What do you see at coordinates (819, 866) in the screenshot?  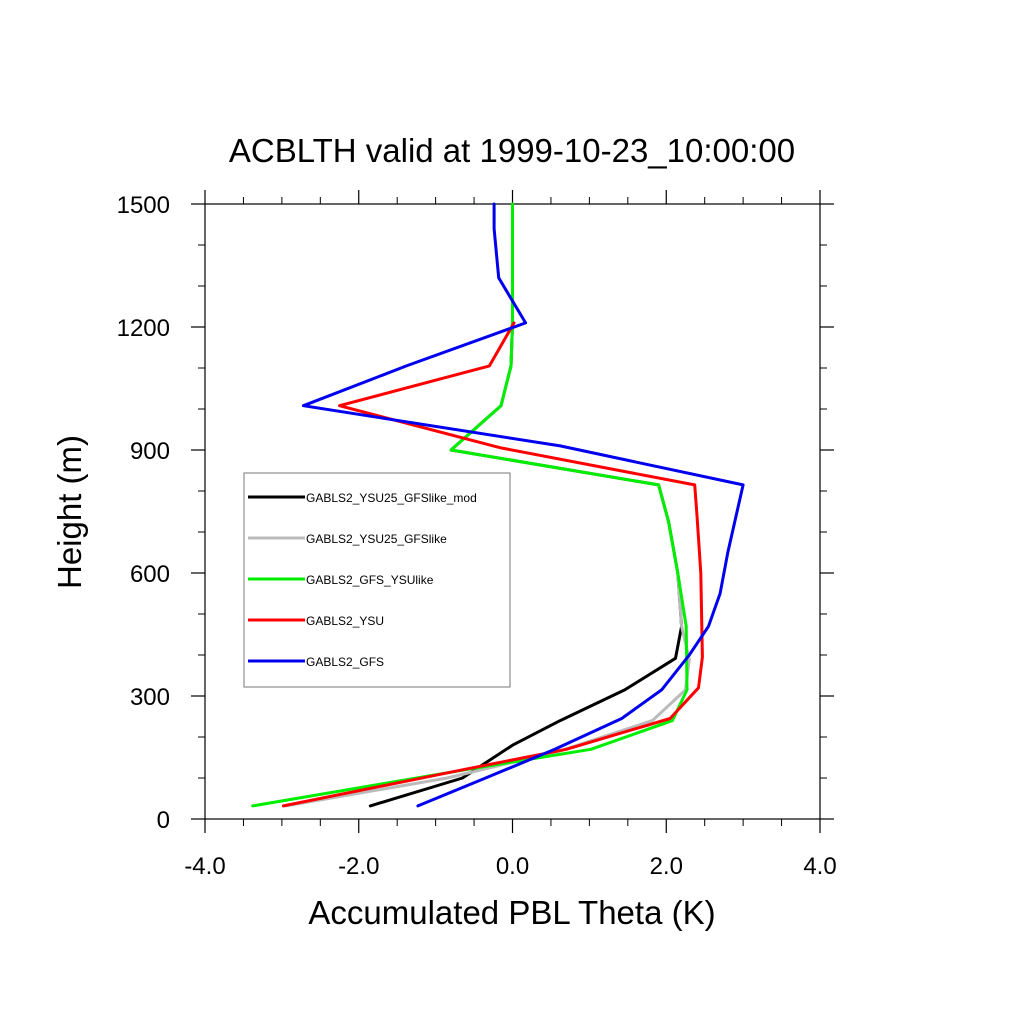 I see `x-tick-label: 4.0` at bounding box center [819, 866].